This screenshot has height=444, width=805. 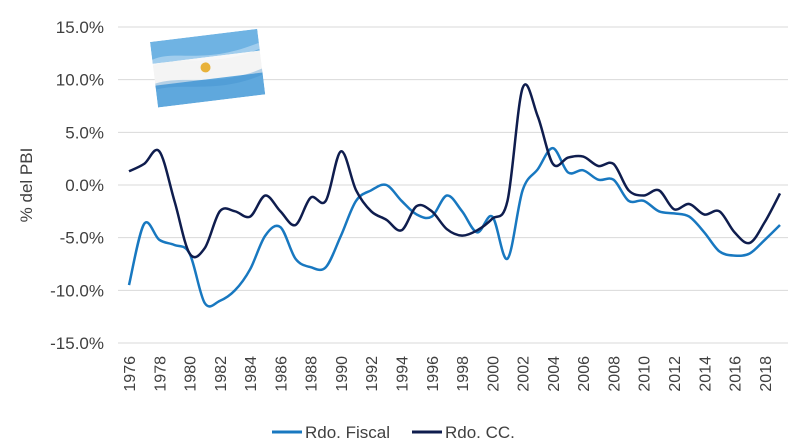 I want to click on x-tick-label: 2012, so click(x=675, y=374).